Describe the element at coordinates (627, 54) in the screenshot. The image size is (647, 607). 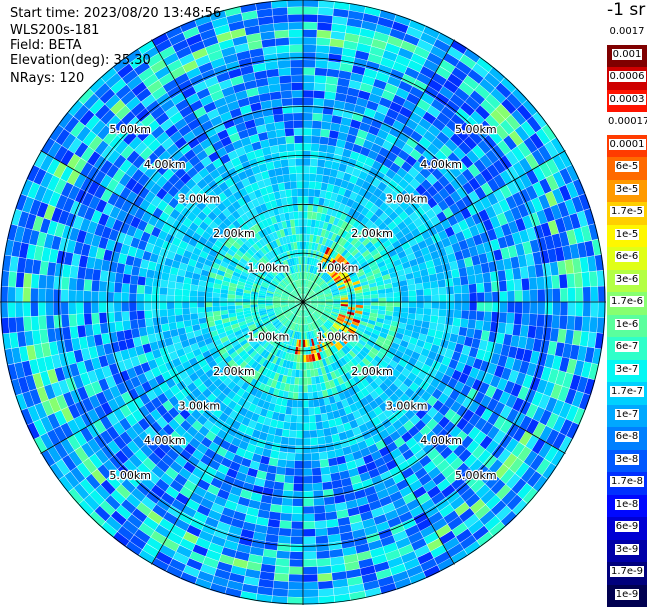
I see `colorbar-tick-label: 0.001` at that location.